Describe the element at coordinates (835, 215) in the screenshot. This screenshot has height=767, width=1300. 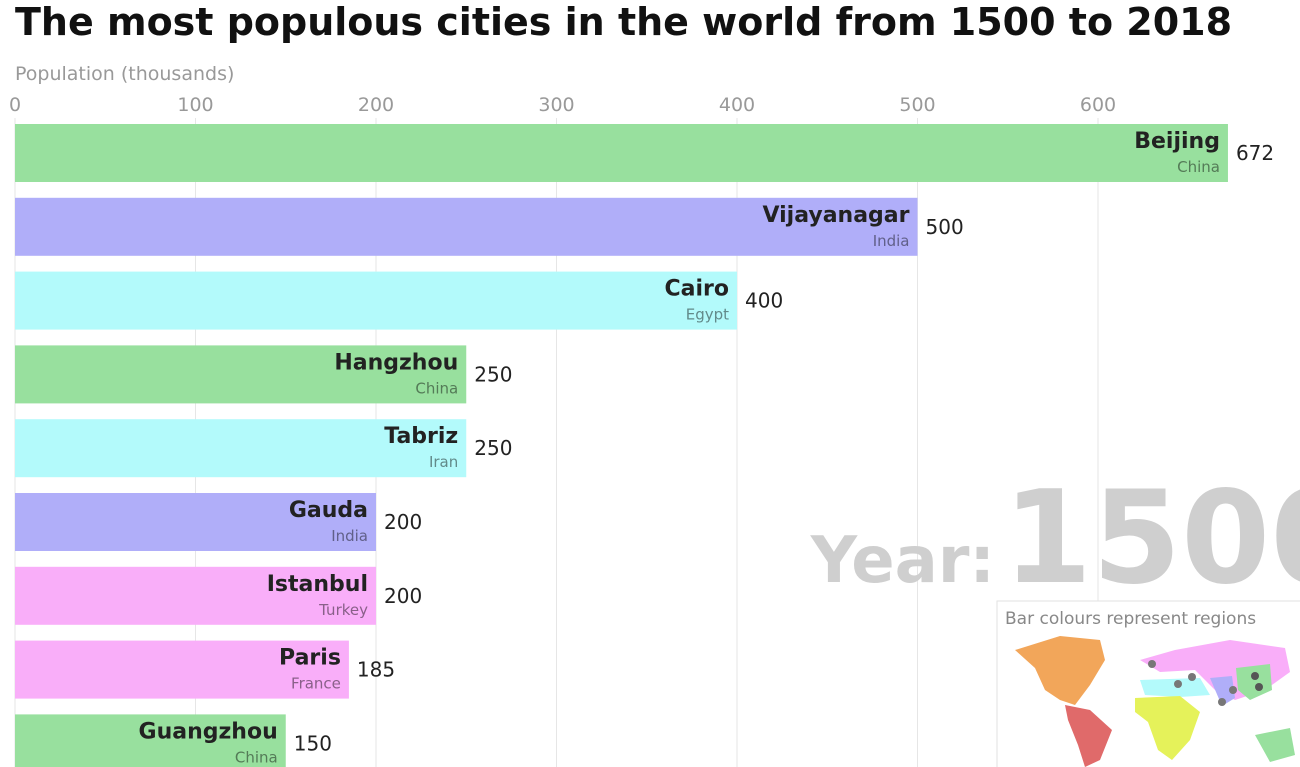
I see `city-label: Vijayanagar` at that location.